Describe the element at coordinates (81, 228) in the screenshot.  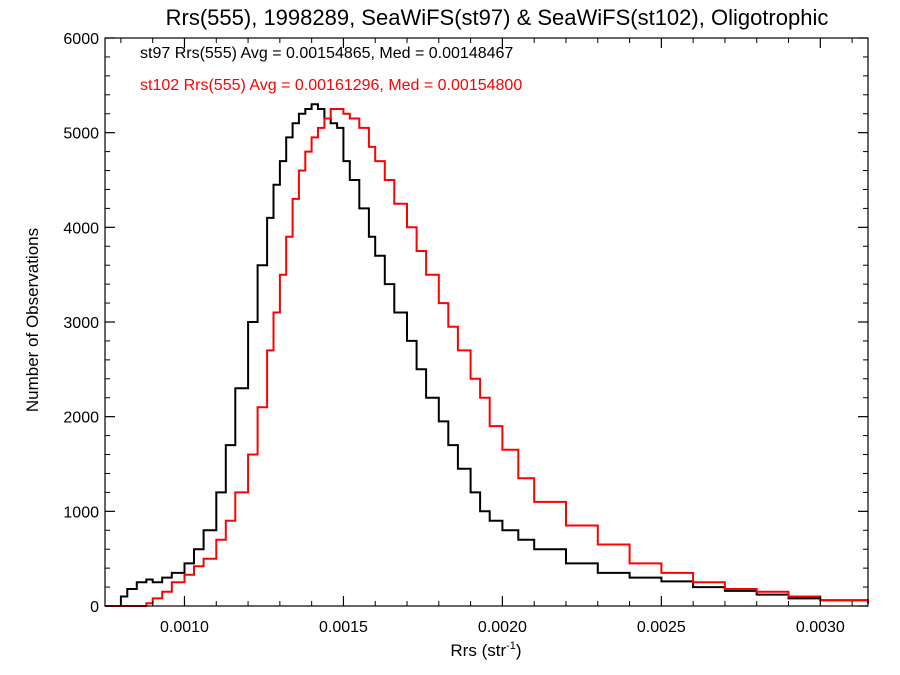
I see `y-tick-label: 4000` at that location.